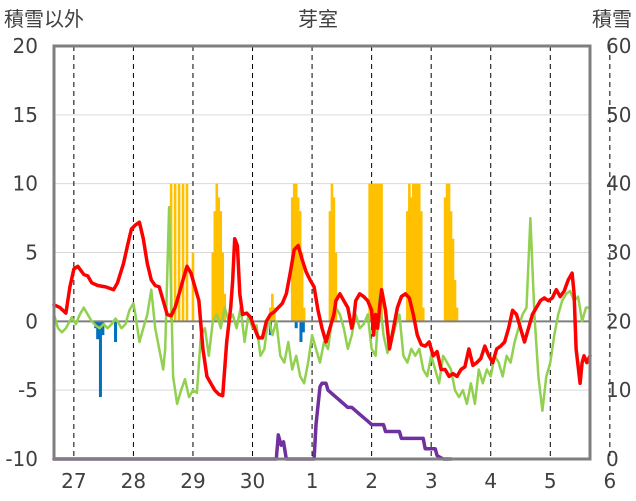 The image size is (636, 501). Describe the element at coordinates (550, 481) in the screenshot. I see `x-tick-label: 5` at that location.